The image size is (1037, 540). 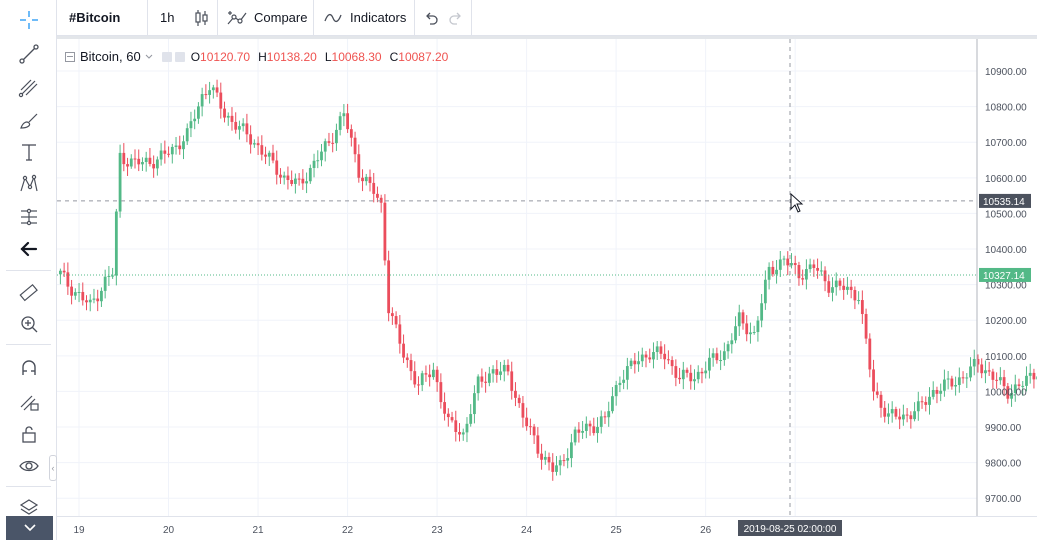 What do you see at coordinates (29, 528) in the screenshot?
I see `toolbar-collapse-button` at bounding box center [29, 528].